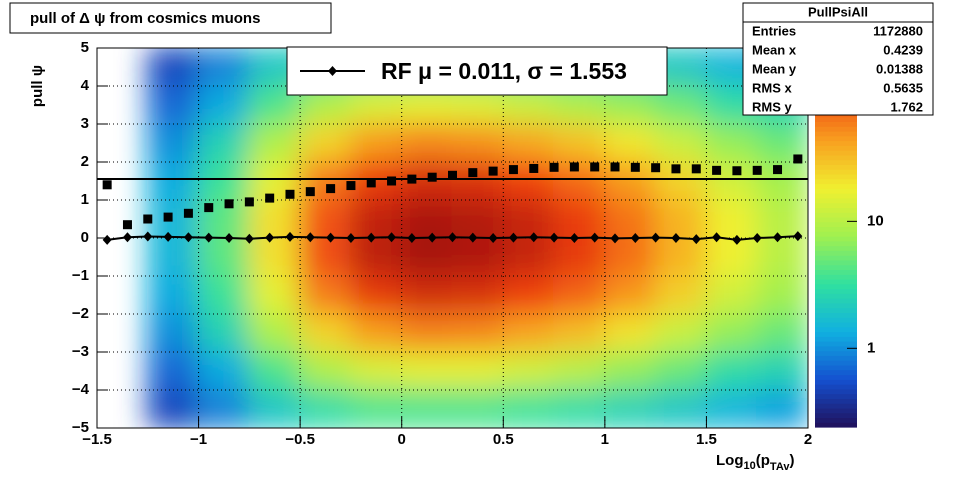 This screenshot has height=480, width=953. I want to click on x-tick-label: −1, so click(198, 439).